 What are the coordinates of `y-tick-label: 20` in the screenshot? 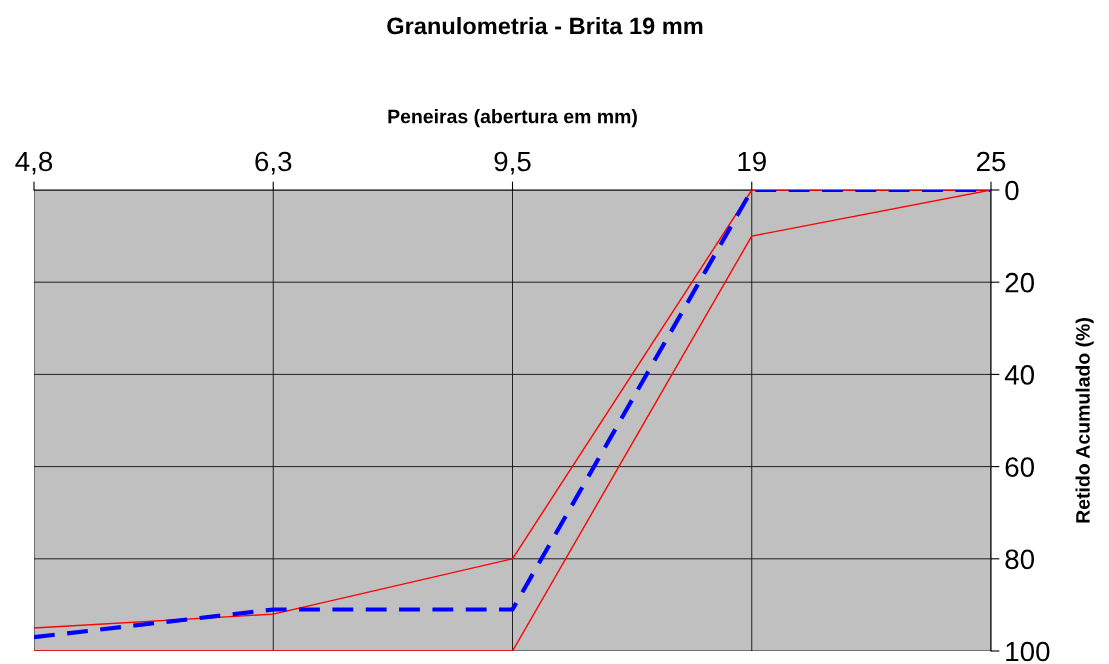 It's located at (1020, 282).